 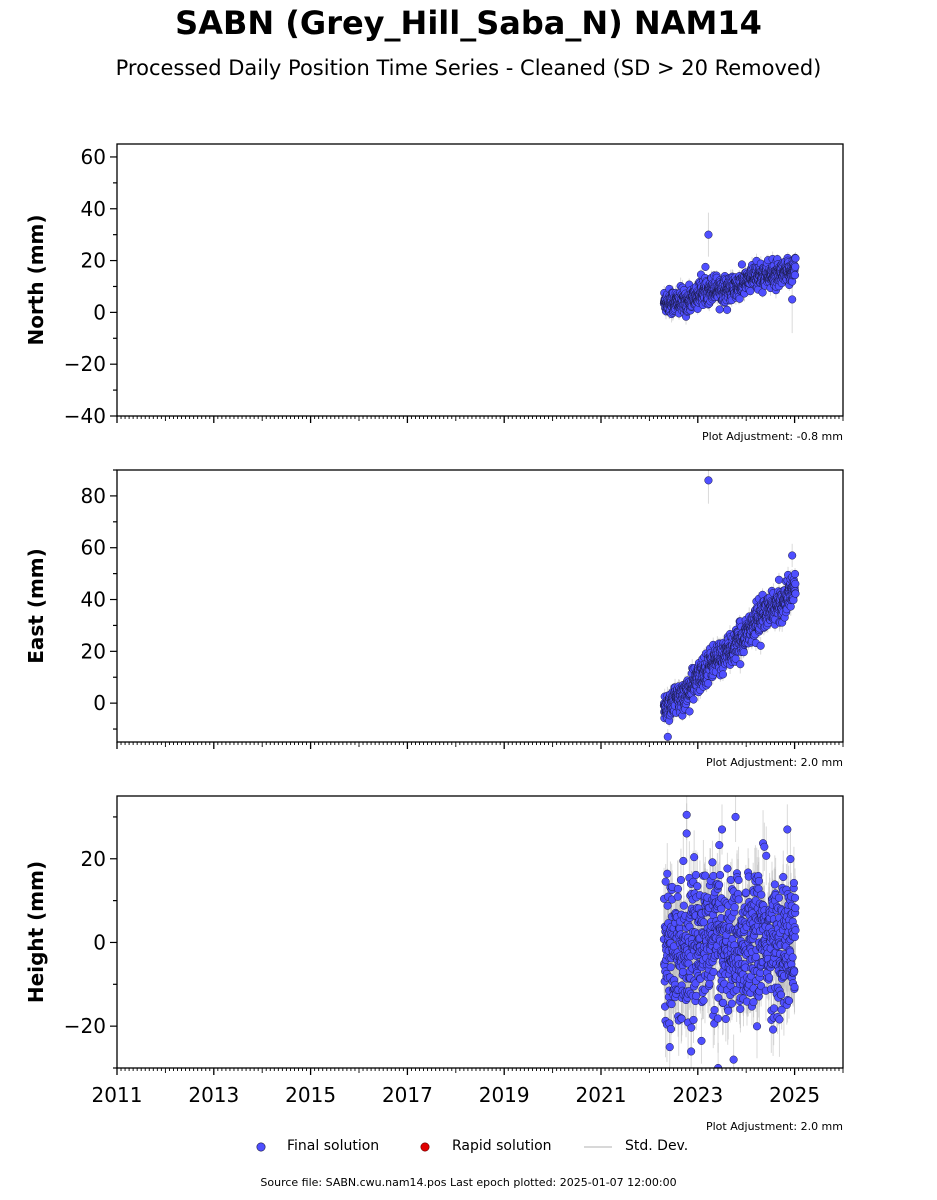 I want to click on chart-title: SABN (Grey_Hill_Saba_N) NAM14, so click(x=468, y=23).